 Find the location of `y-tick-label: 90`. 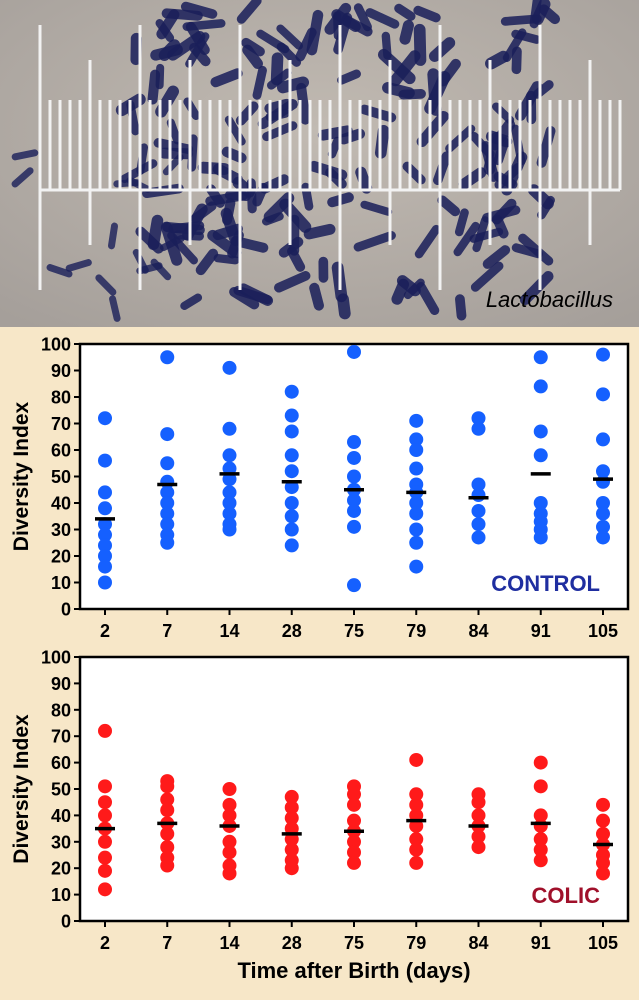

y-tick-label: 90 is located at coordinates (61, 371).